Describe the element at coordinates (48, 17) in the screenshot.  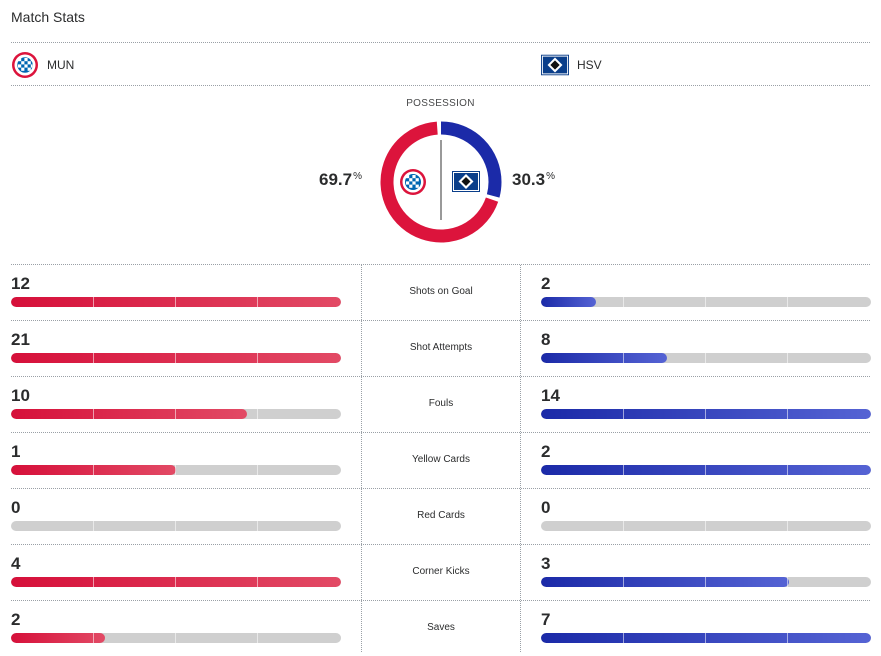
I see `page-title: Match Stats` at that location.